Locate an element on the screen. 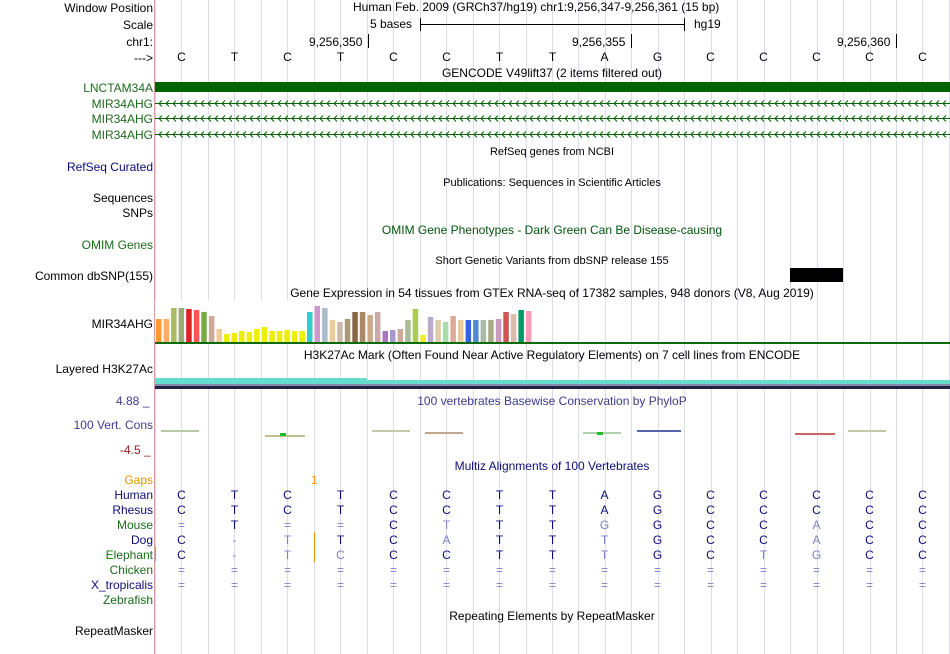 The width and height of the screenshot is (950, 654). strand-arrow is located at coordinates (706, 134).